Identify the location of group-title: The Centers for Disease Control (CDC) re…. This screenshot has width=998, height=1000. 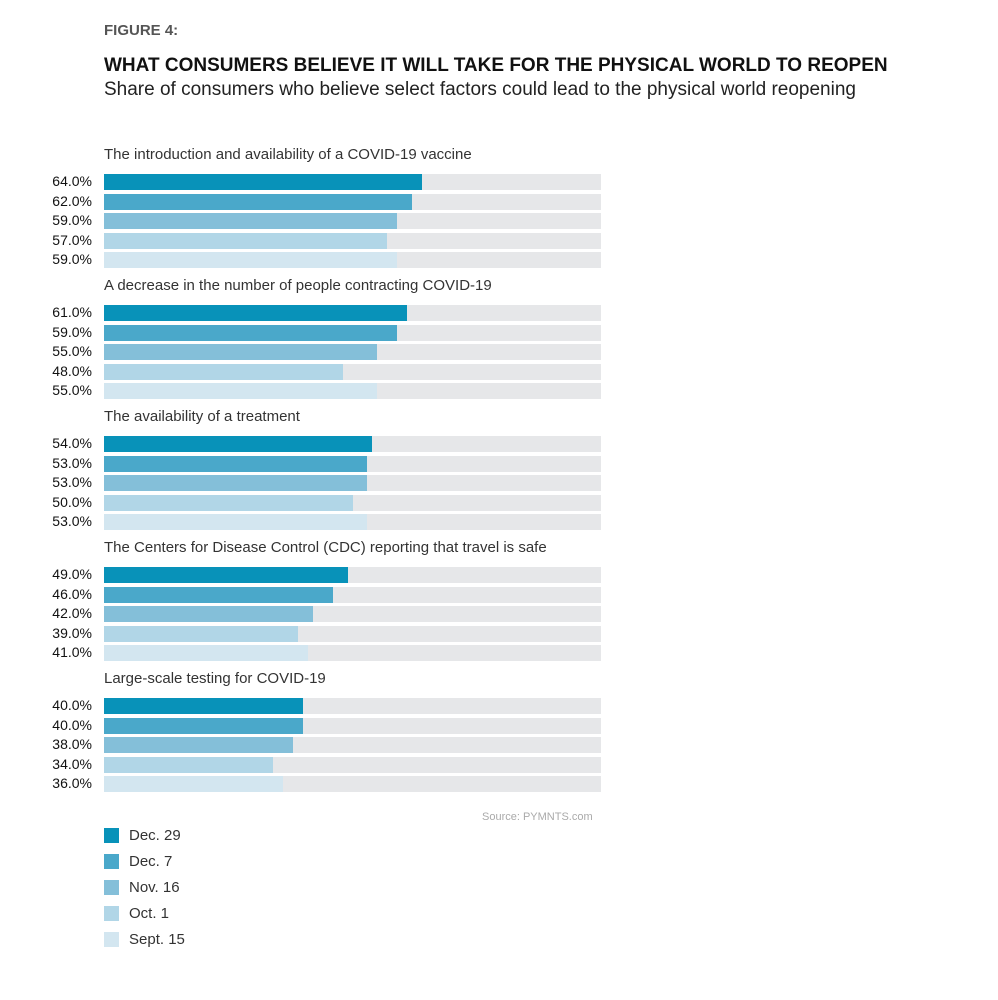
(325, 547).